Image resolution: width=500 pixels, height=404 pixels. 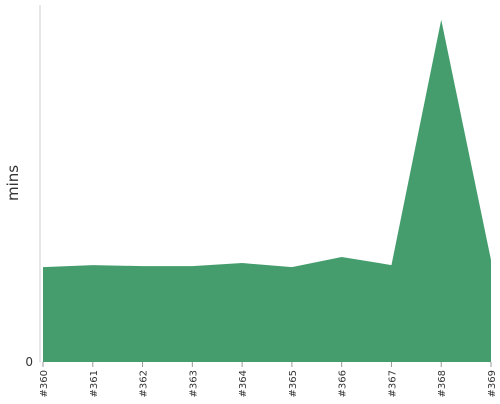 What do you see at coordinates (442, 383) in the screenshot?
I see `x-tick-label: #368` at bounding box center [442, 383].